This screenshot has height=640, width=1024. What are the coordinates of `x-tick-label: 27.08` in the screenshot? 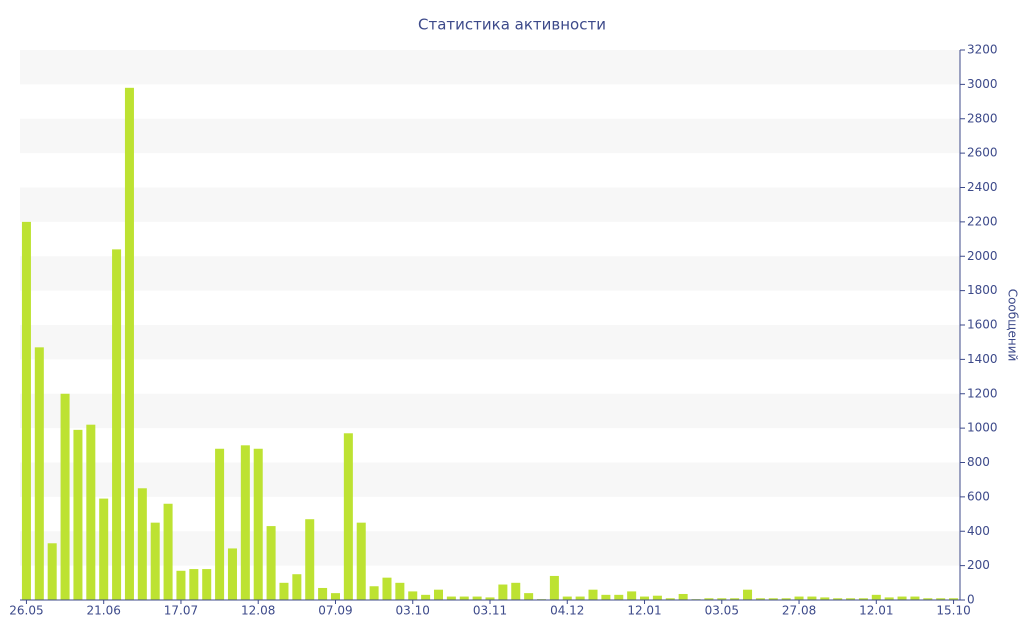 It's located at (799, 611).